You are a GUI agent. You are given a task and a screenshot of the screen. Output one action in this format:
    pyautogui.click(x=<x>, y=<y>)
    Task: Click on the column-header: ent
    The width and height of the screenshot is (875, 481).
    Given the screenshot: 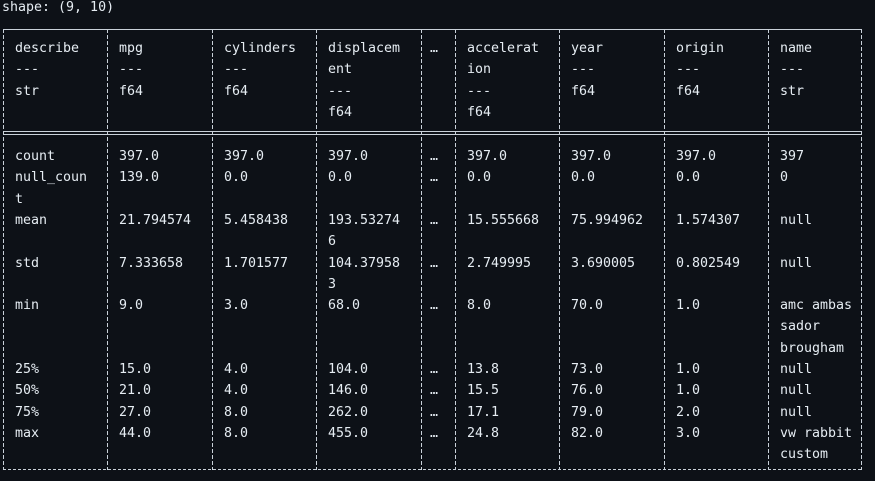 What is the action you would take?
    pyautogui.click(x=340, y=70)
    